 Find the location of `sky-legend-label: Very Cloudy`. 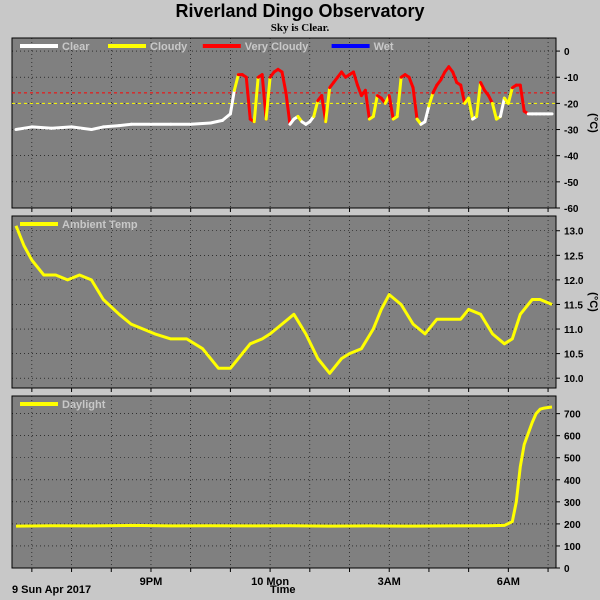

sky-legend-label: Very Cloudy is located at coordinates (277, 47).